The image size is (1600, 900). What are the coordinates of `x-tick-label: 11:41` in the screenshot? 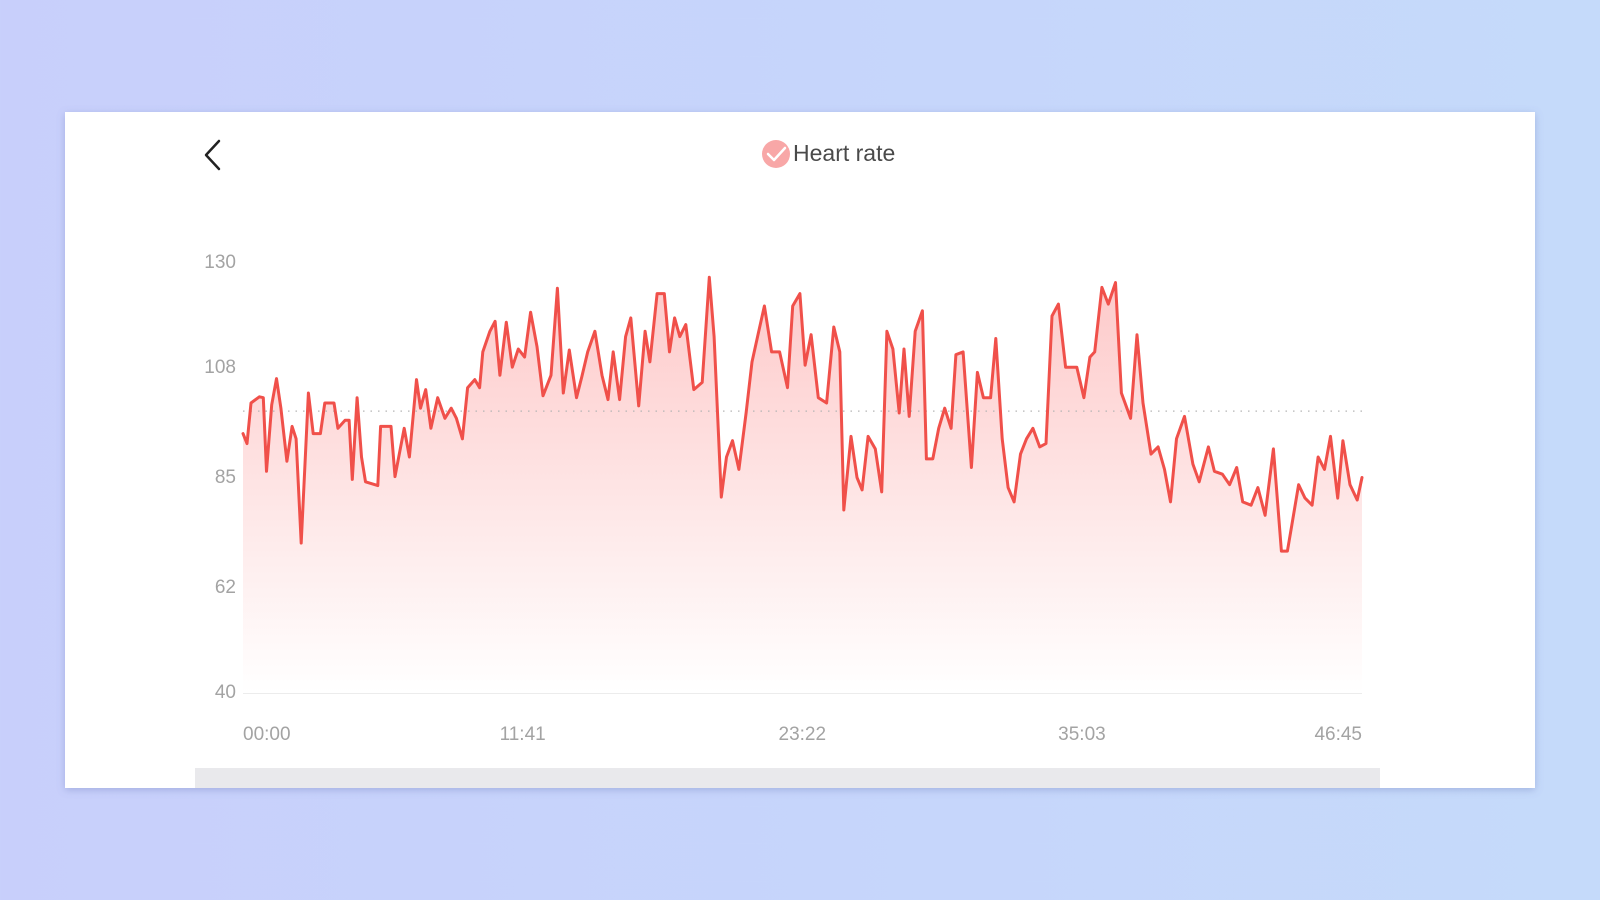 It's located at (523, 734).